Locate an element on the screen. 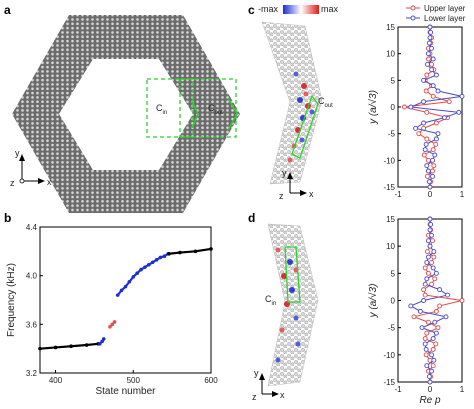  y-axis-label: y (a/√3) is located at coordinates (373, 301).